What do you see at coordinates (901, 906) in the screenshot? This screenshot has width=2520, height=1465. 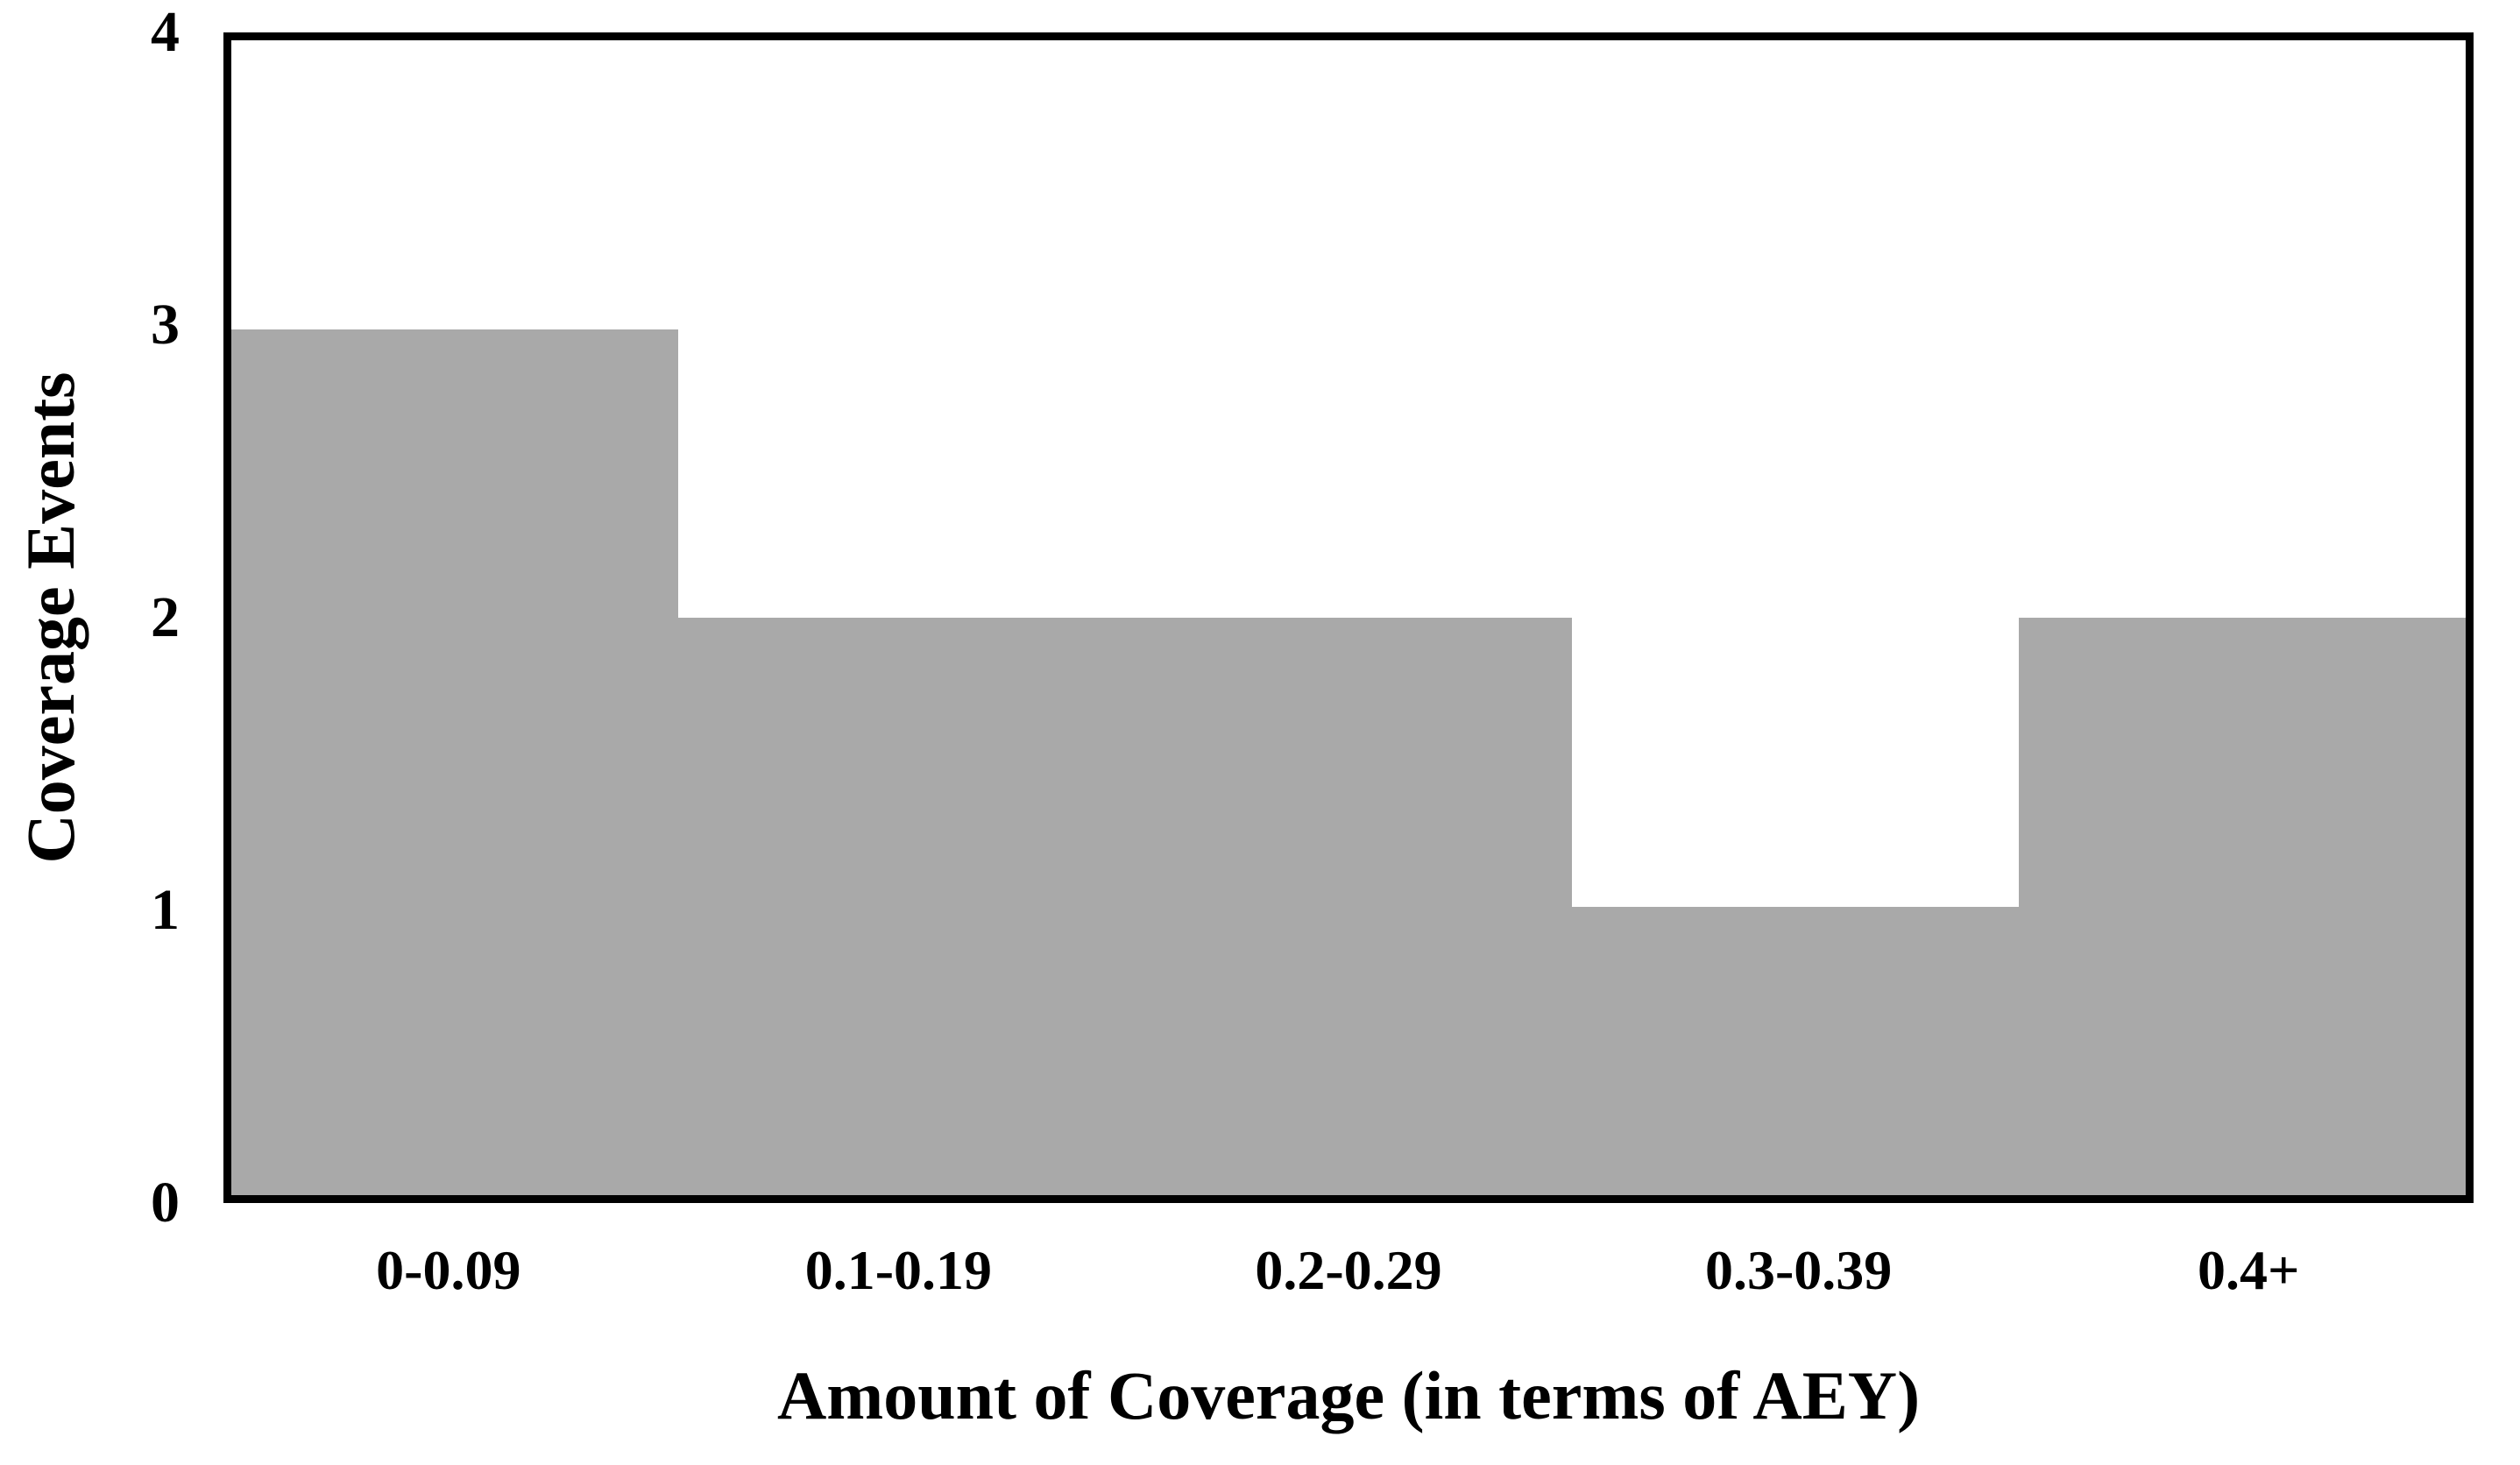 I see `bar-0.1-0.19` at bounding box center [901, 906].